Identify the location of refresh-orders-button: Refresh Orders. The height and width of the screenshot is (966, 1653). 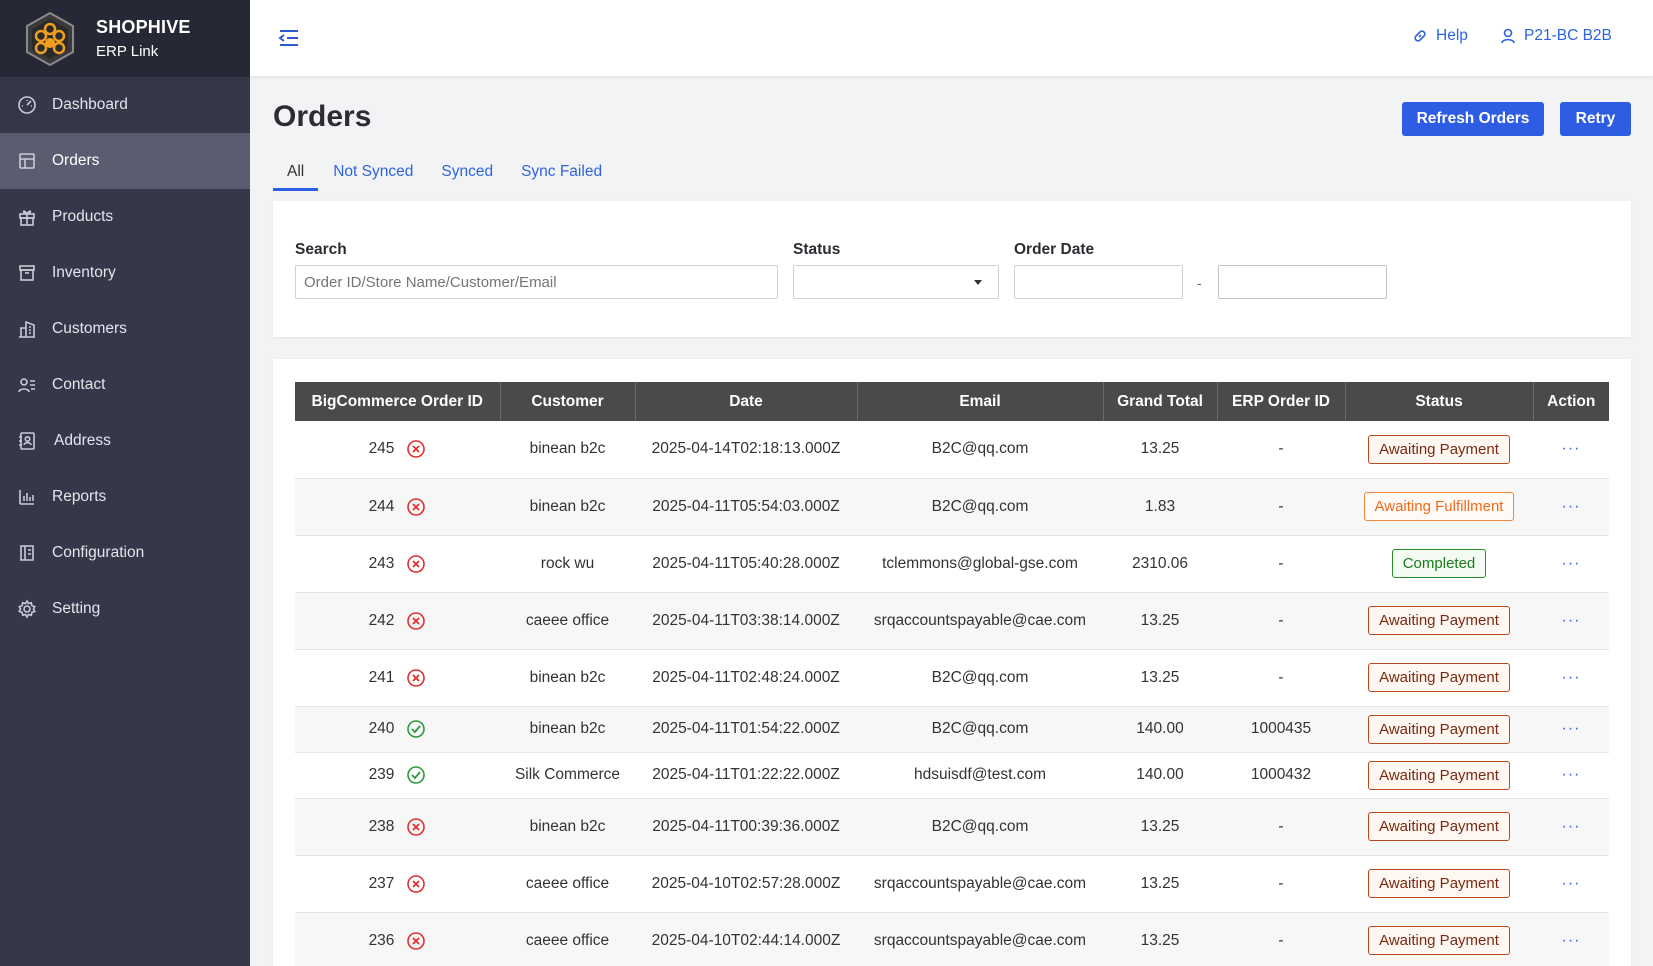
(1473, 119).